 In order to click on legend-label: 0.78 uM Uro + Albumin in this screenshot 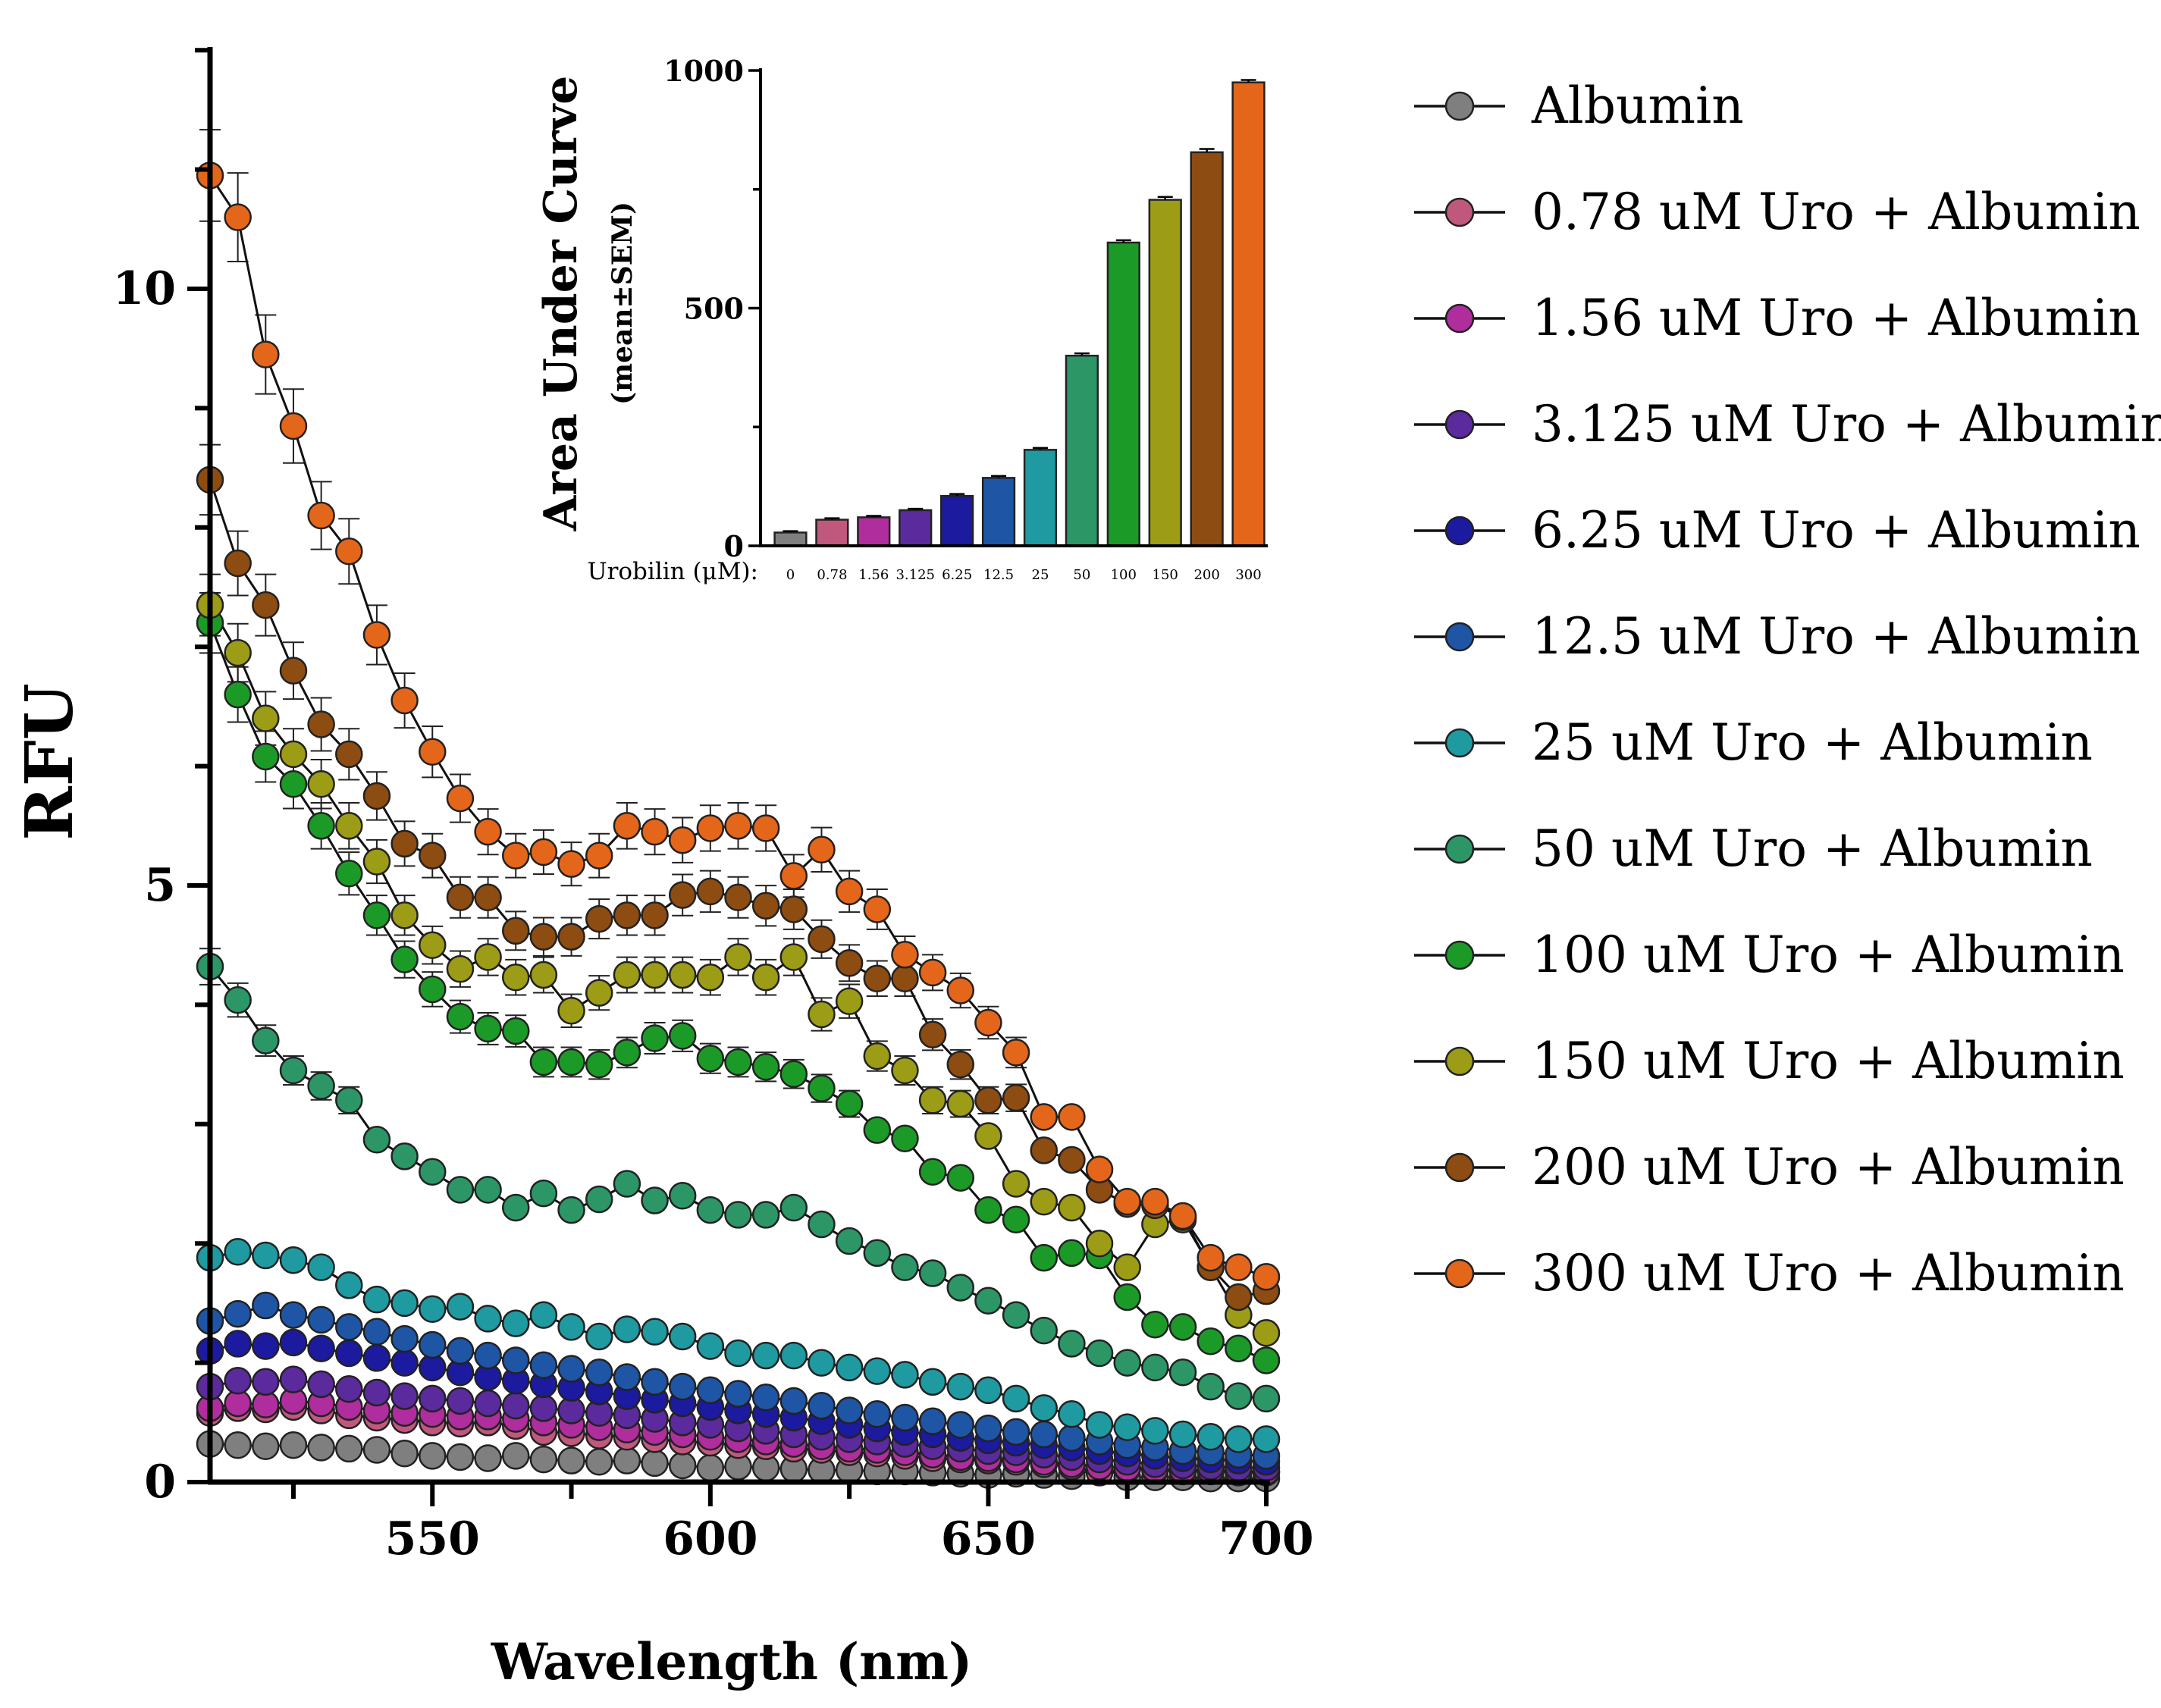, I will do `click(1836, 212)`.